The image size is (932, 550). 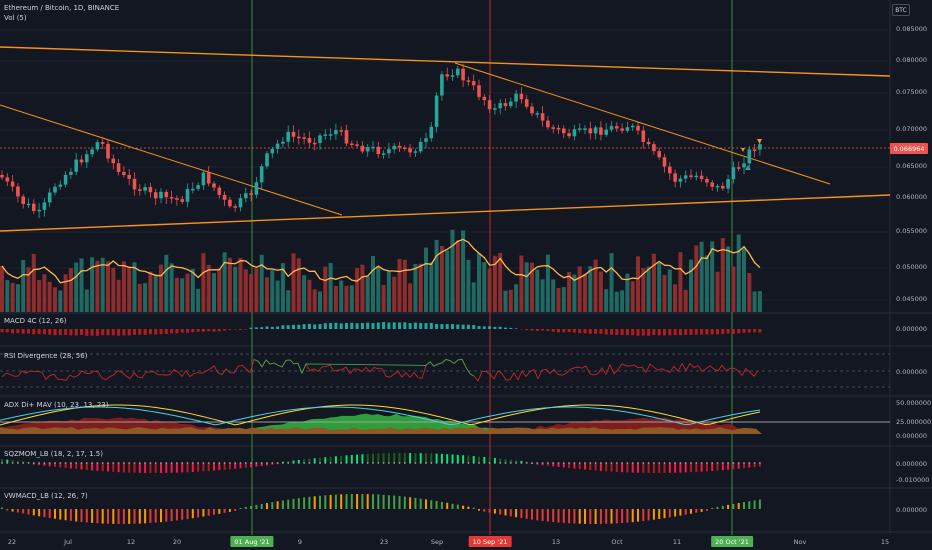 What do you see at coordinates (912, 92) in the screenshot?
I see `price-axis-label: 0.075000` at bounding box center [912, 92].